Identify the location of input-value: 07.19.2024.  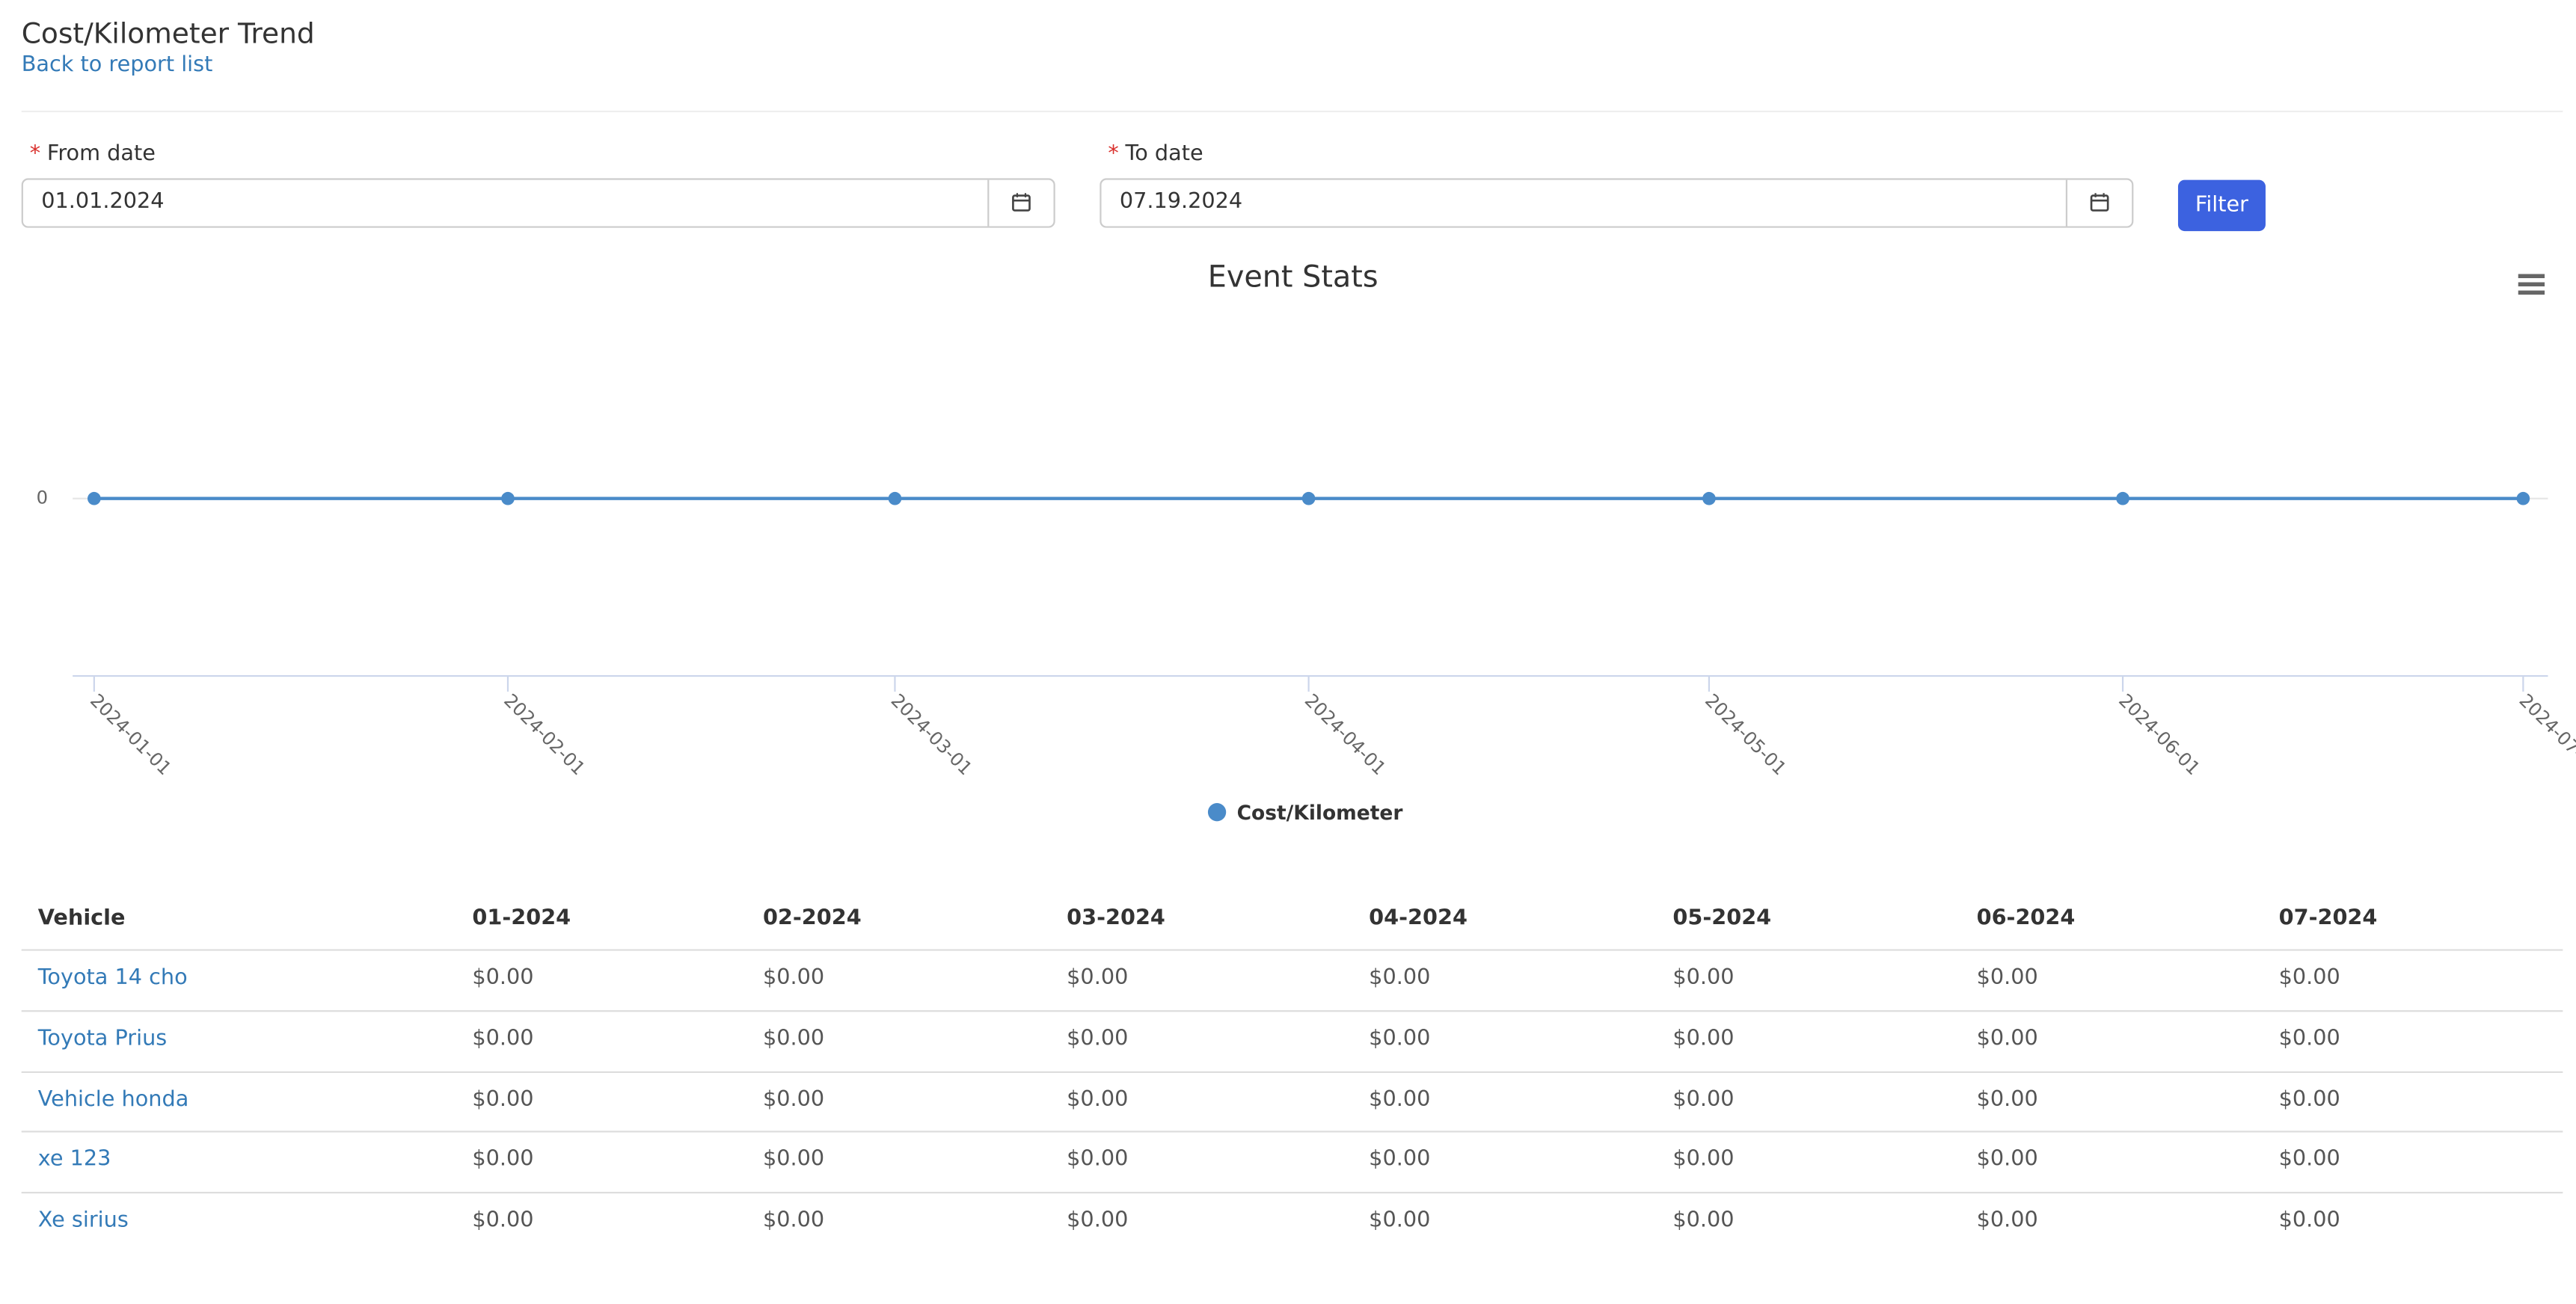
(1181, 202).